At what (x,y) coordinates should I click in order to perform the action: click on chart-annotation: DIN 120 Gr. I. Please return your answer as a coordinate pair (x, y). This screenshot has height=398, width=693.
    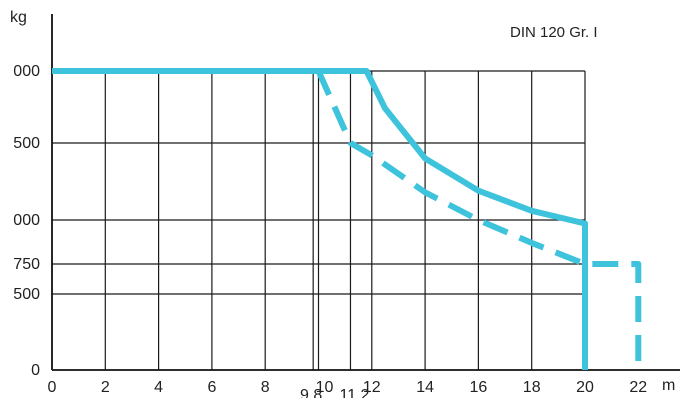
    Looking at the image, I should click on (554, 32).